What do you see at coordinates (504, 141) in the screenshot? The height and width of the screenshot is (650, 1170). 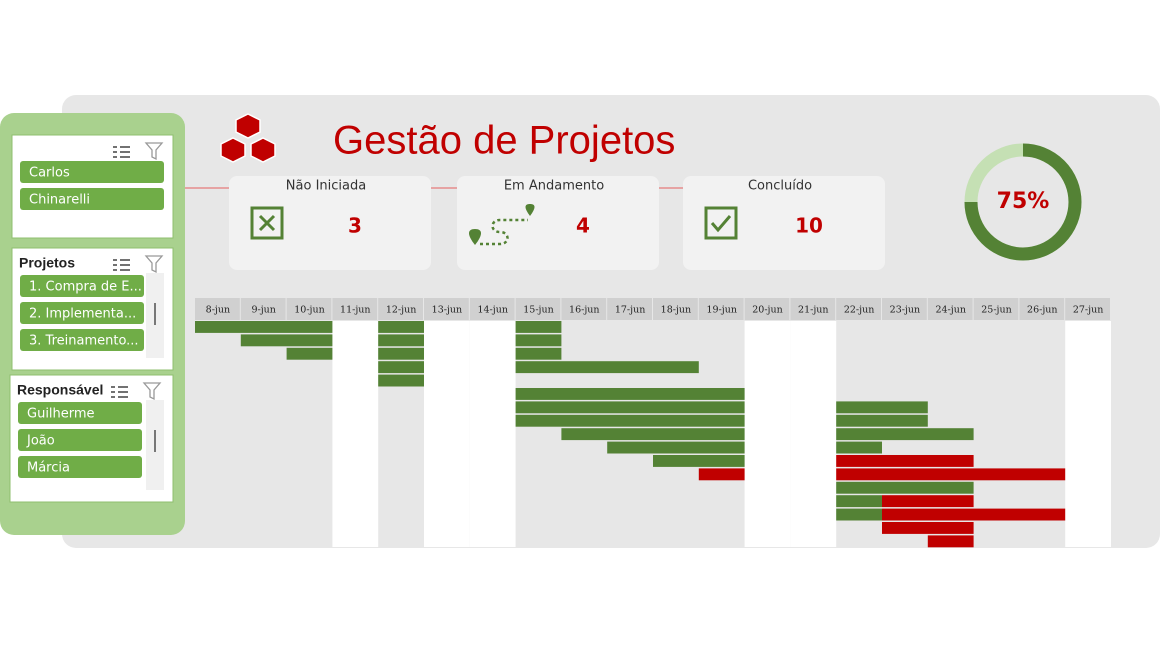 I see `title: Gestão de Projetos` at bounding box center [504, 141].